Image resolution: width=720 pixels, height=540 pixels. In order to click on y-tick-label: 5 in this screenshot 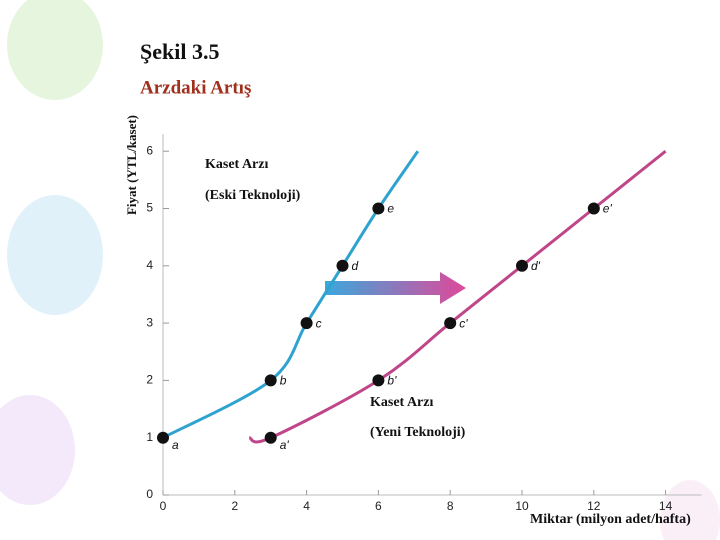, I will do `click(149, 208)`.